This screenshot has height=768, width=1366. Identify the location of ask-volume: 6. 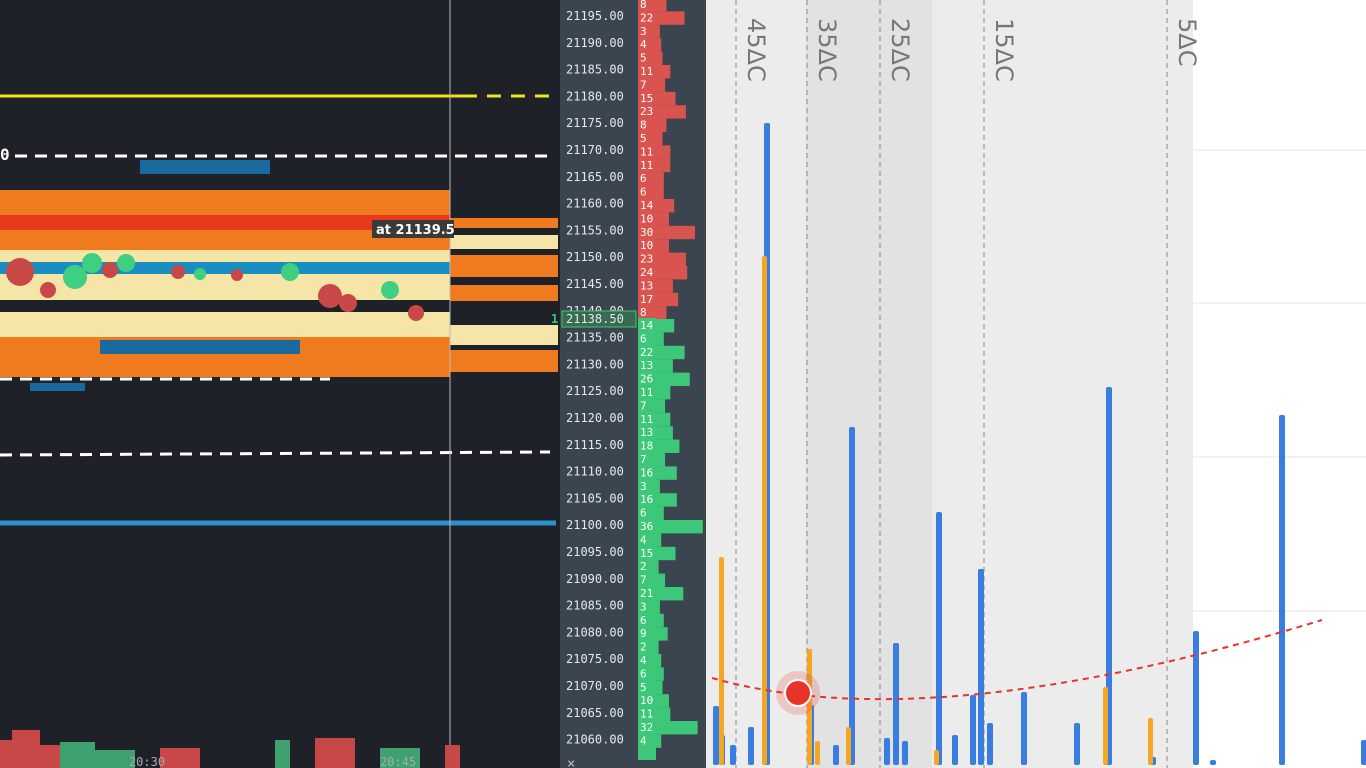
(643, 192).